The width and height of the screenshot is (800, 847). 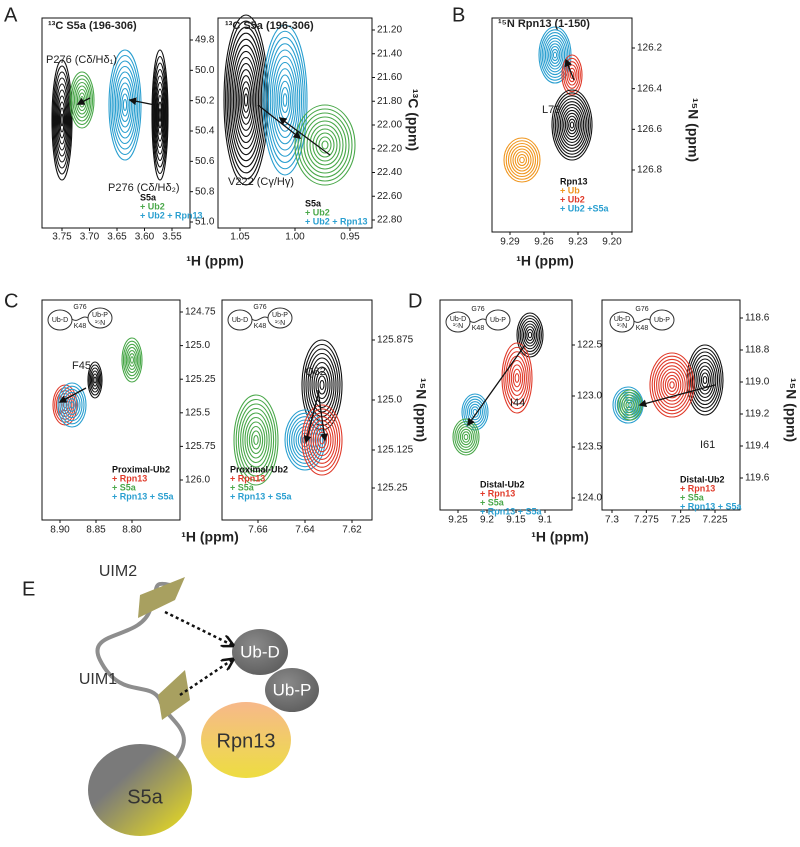 I want to click on ubp-shape, so click(x=292, y=690).